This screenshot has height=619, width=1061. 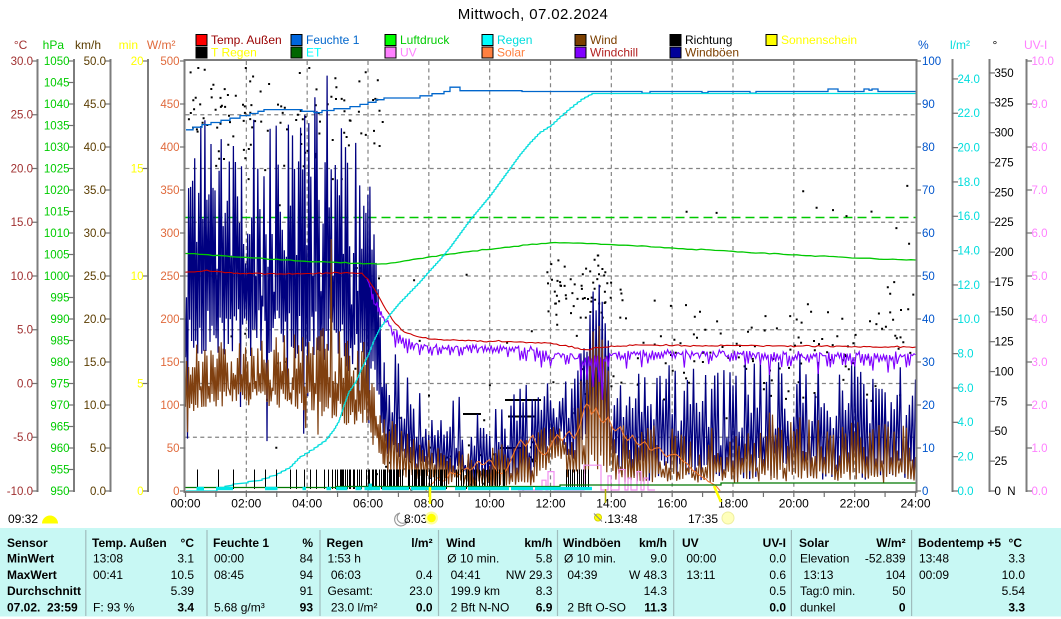 What do you see at coordinates (794, 504) in the screenshot?
I see `svg-text: 20:00` at bounding box center [794, 504].